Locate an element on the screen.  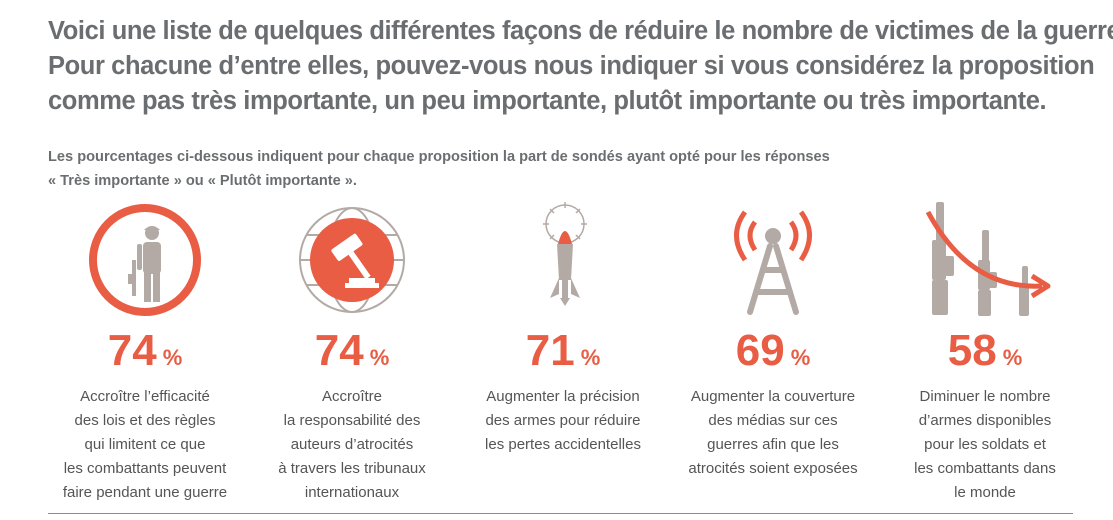
label-line: les combattants dans is located at coordinates (985, 468).